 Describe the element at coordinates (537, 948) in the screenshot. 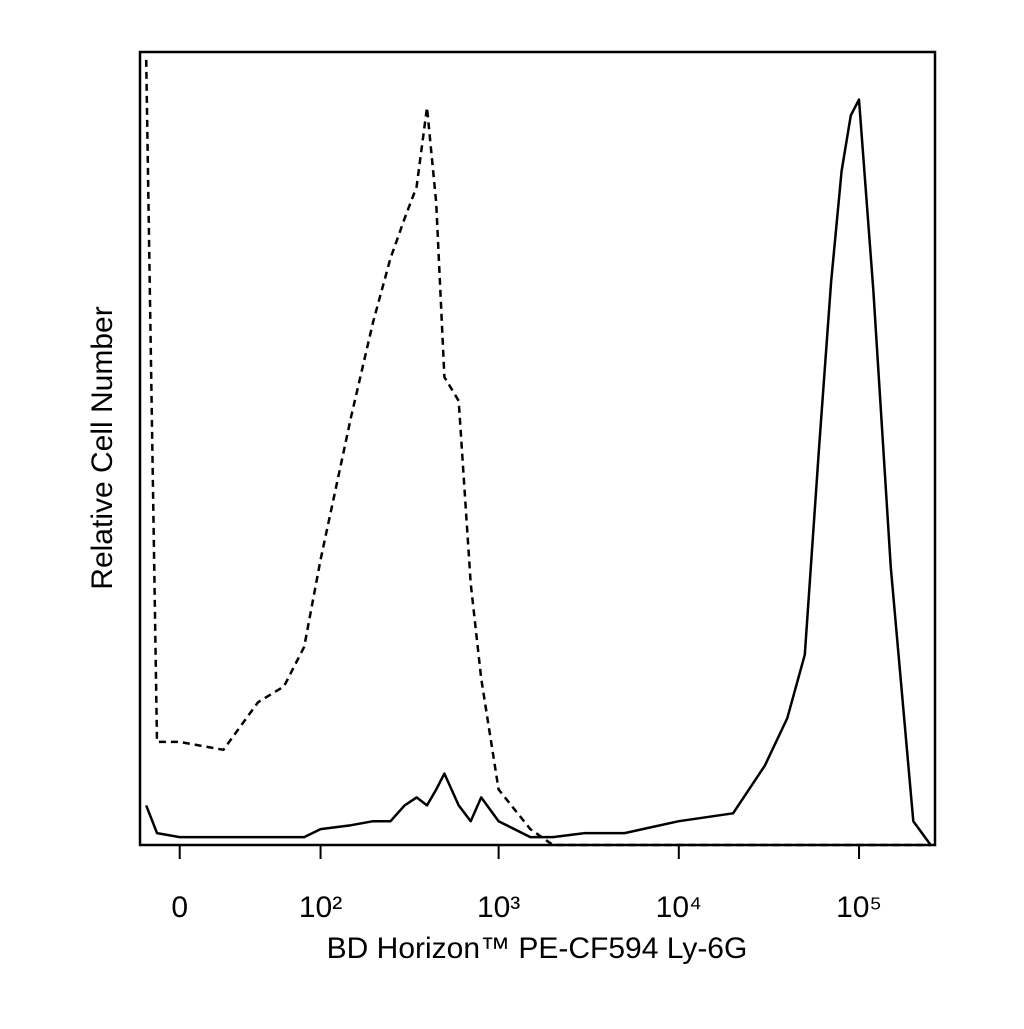

I see `x-axis-label: BD Horizon™ PE-CF594 Ly-6G` at that location.